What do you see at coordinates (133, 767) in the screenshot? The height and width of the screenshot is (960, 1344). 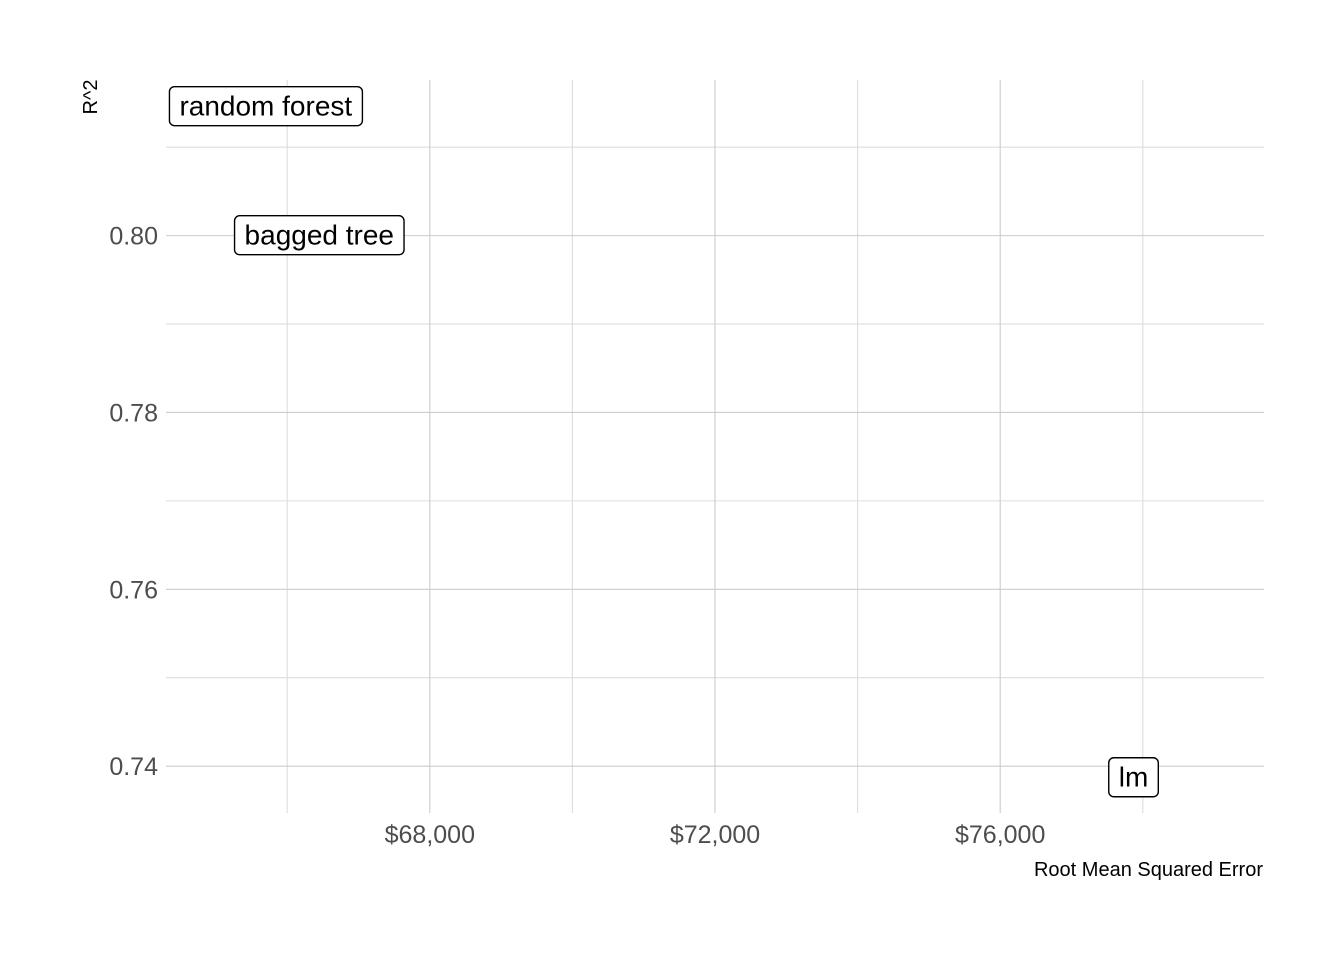 I see `y-tick-label: 0.74` at bounding box center [133, 767].